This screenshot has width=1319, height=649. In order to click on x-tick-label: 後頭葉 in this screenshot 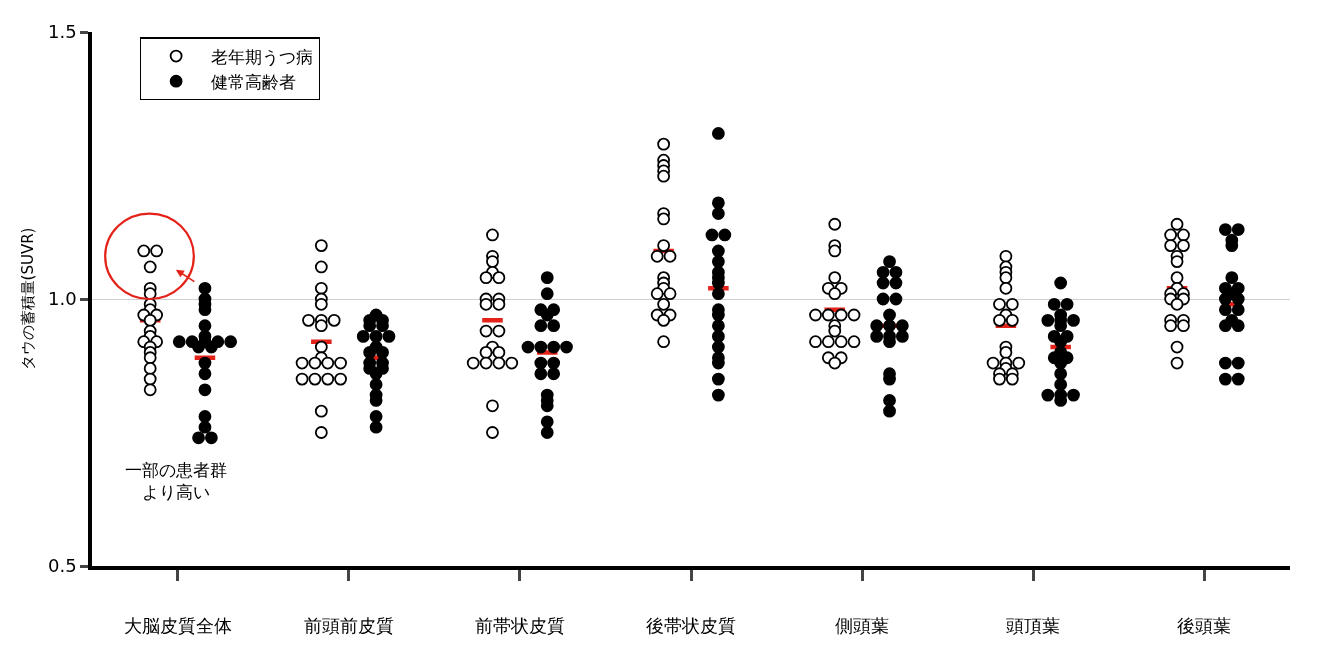, I will do `click(1204, 626)`.